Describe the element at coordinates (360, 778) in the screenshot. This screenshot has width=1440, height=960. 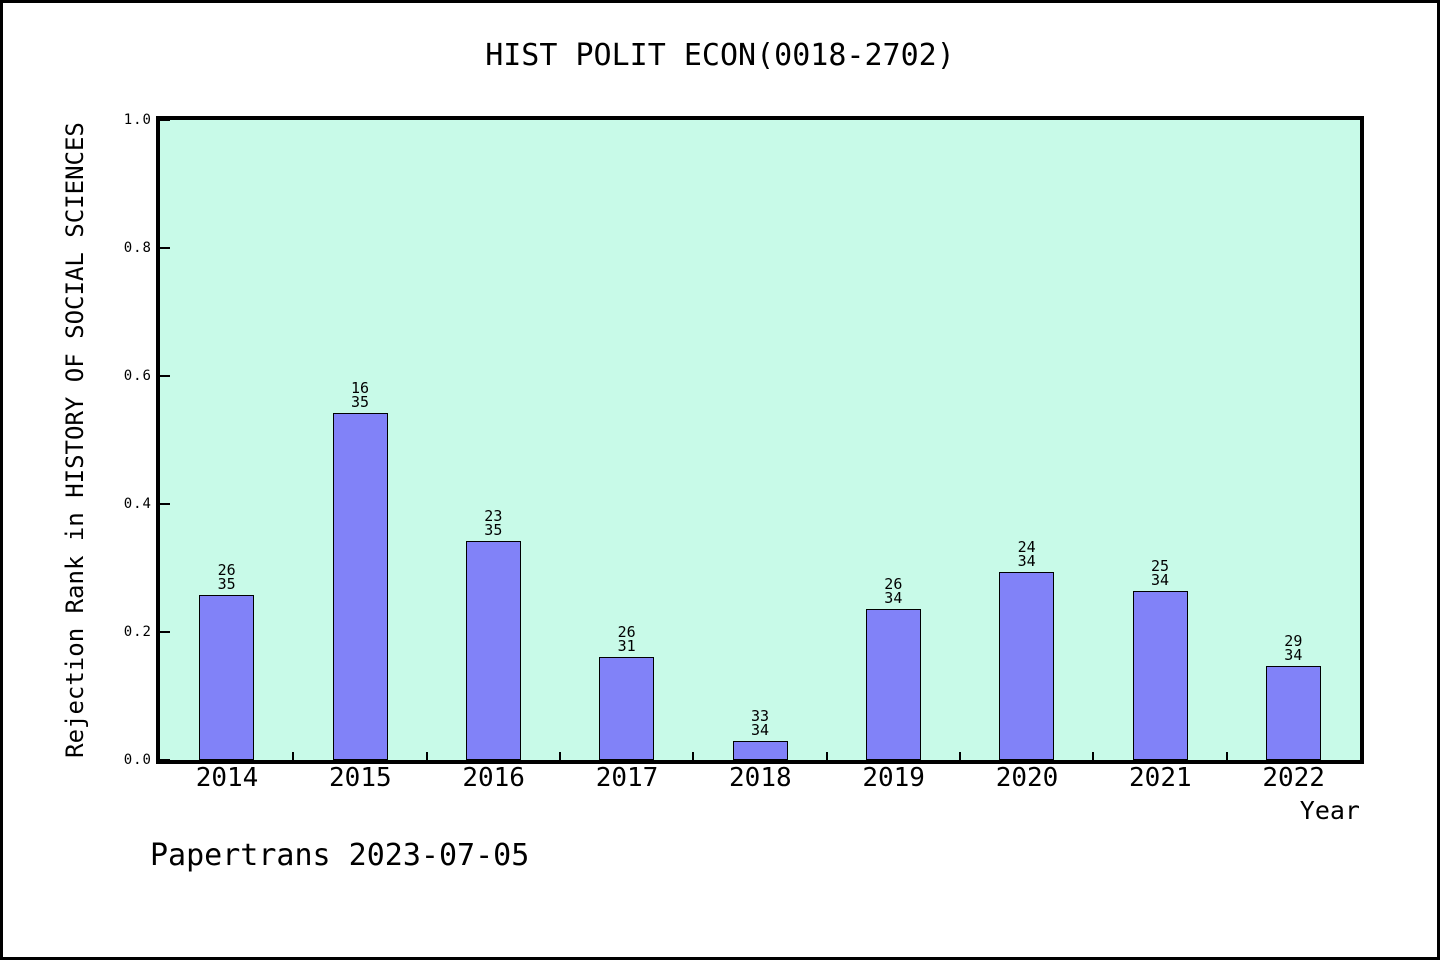
I see `x-tick-label-2015: 2015` at that location.